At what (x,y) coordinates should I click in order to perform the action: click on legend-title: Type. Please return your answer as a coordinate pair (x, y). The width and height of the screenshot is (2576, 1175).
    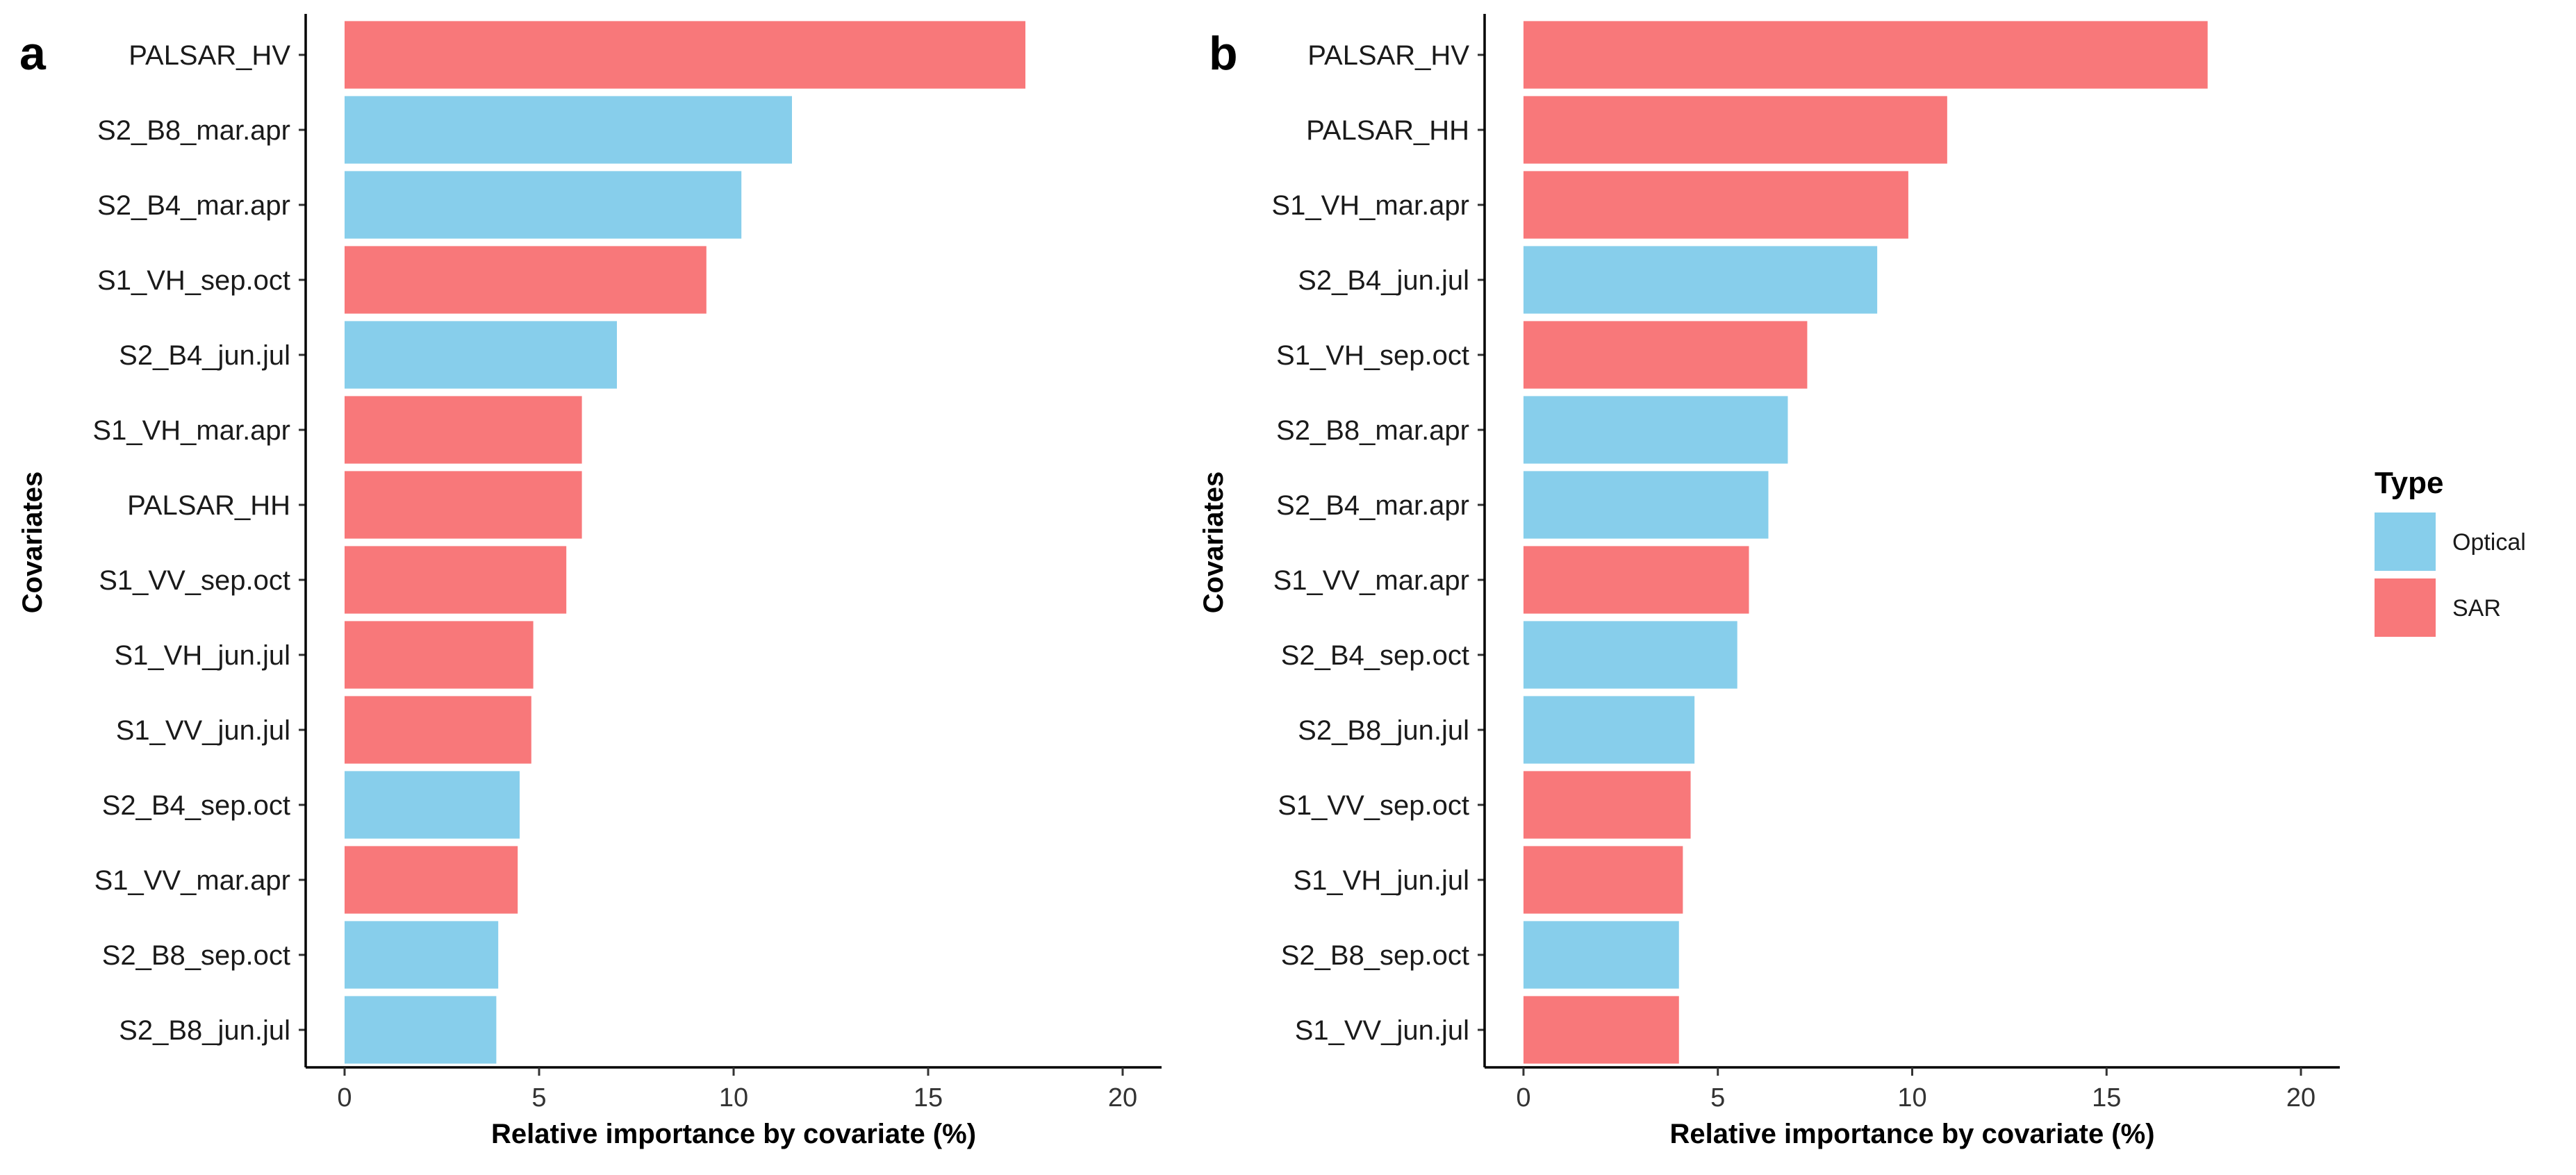
    Looking at the image, I should click on (2409, 483).